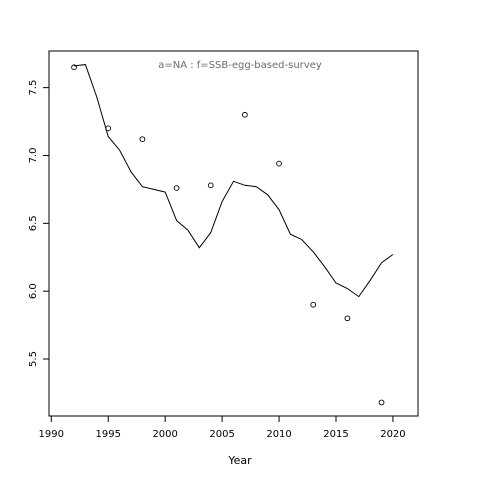 The image size is (480, 480). What do you see at coordinates (335, 434) in the screenshot?
I see `x-tick-label: 2015` at bounding box center [335, 434].